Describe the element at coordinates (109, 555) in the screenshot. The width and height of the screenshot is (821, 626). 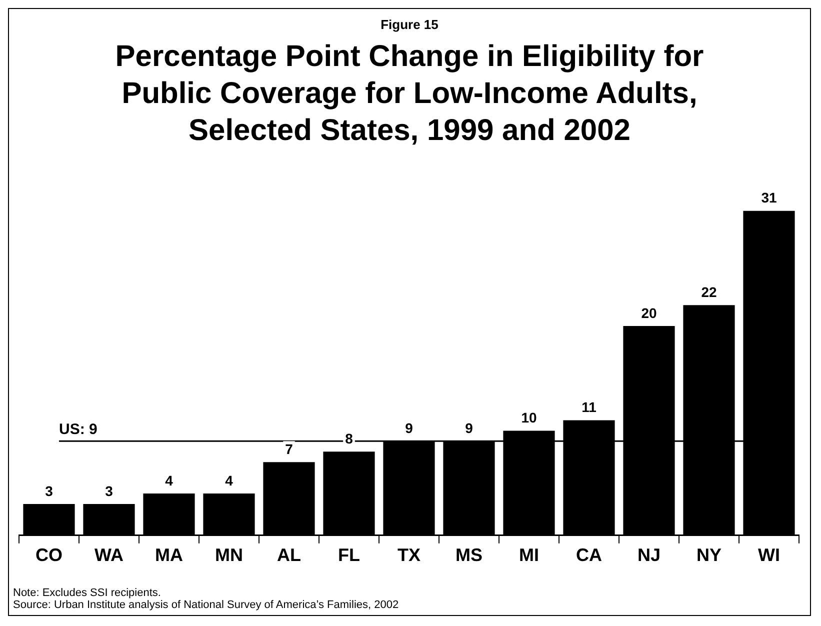
I see `x-tick-label: WA` at that location.